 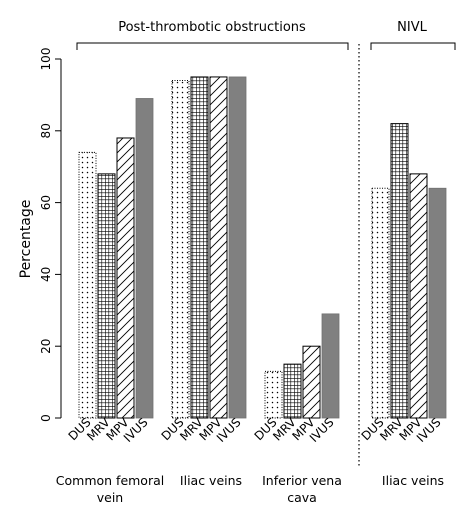 I want to click on y-tick-label: 100, so click(x=46, y=59).